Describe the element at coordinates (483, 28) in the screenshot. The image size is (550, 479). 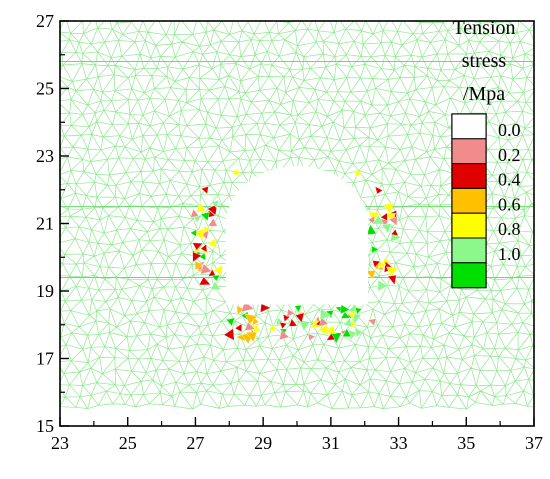
I see `legend-title-line: Tension` at that location.